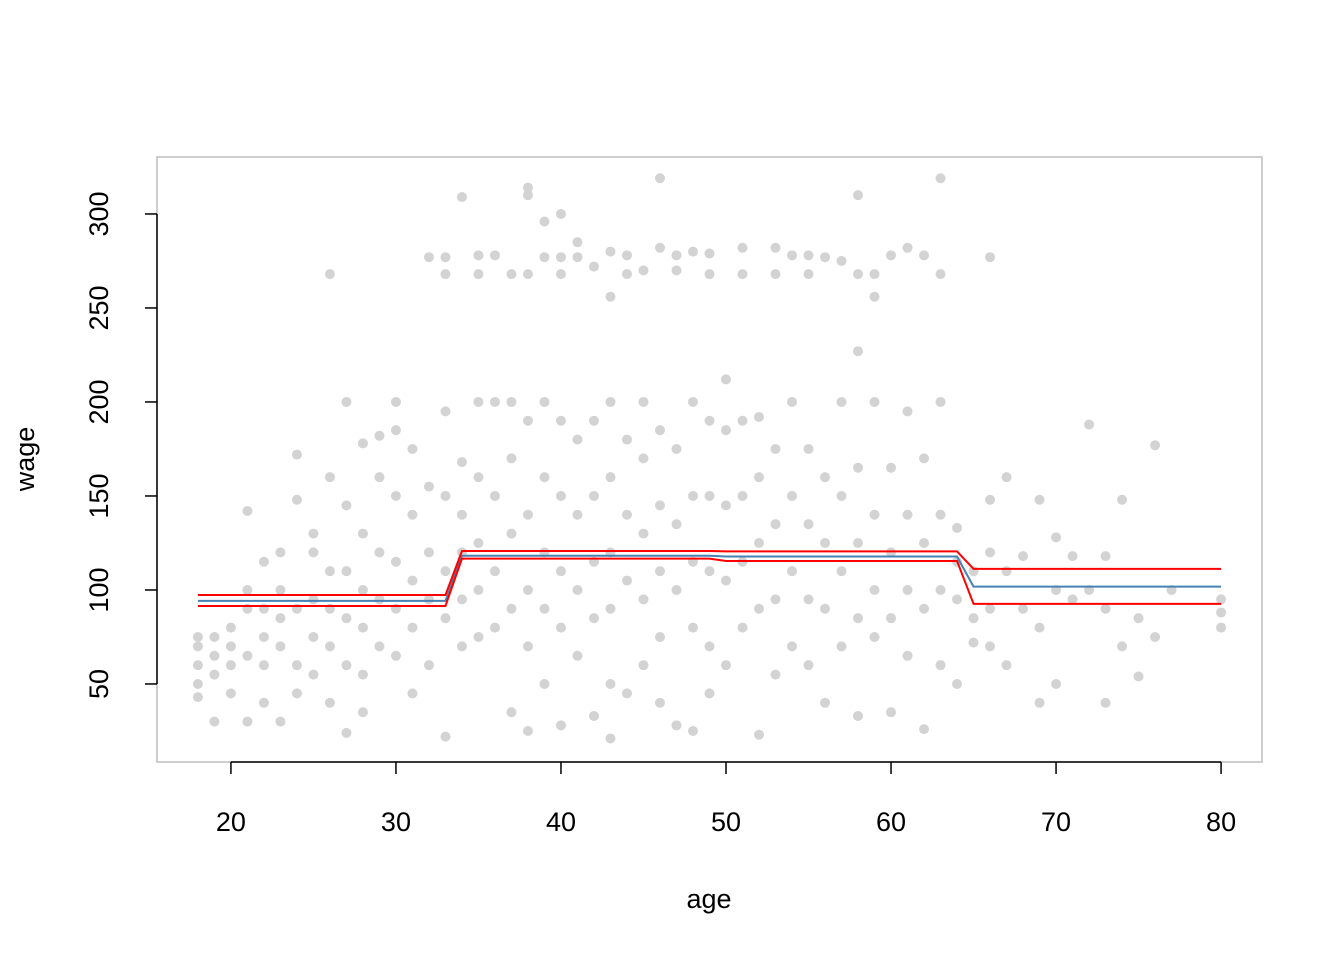 This screenshot has height=960, width=1344. I want to click on x-tick-label: 20, so click(231, 822).